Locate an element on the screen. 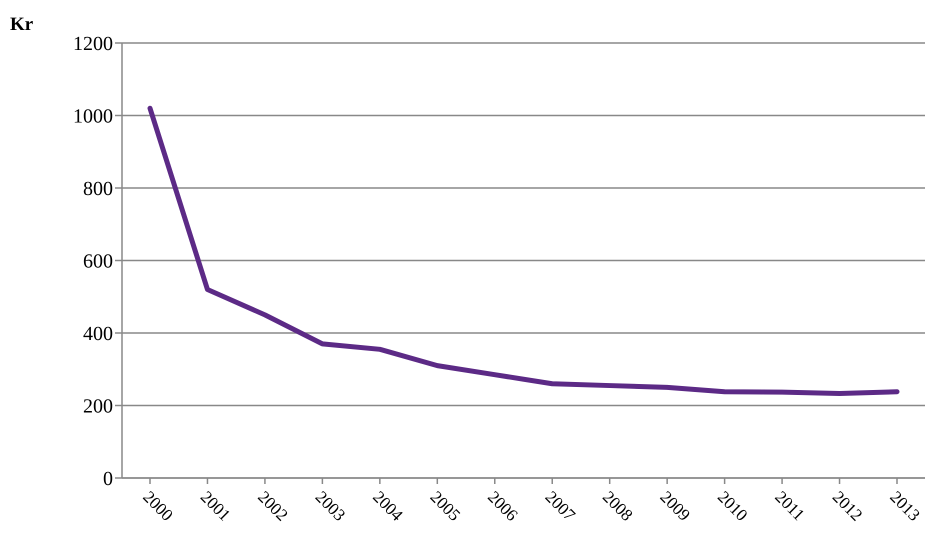 The image size is (937, 542). x-tick-label: 2007 is located at coordinates (561, 506).